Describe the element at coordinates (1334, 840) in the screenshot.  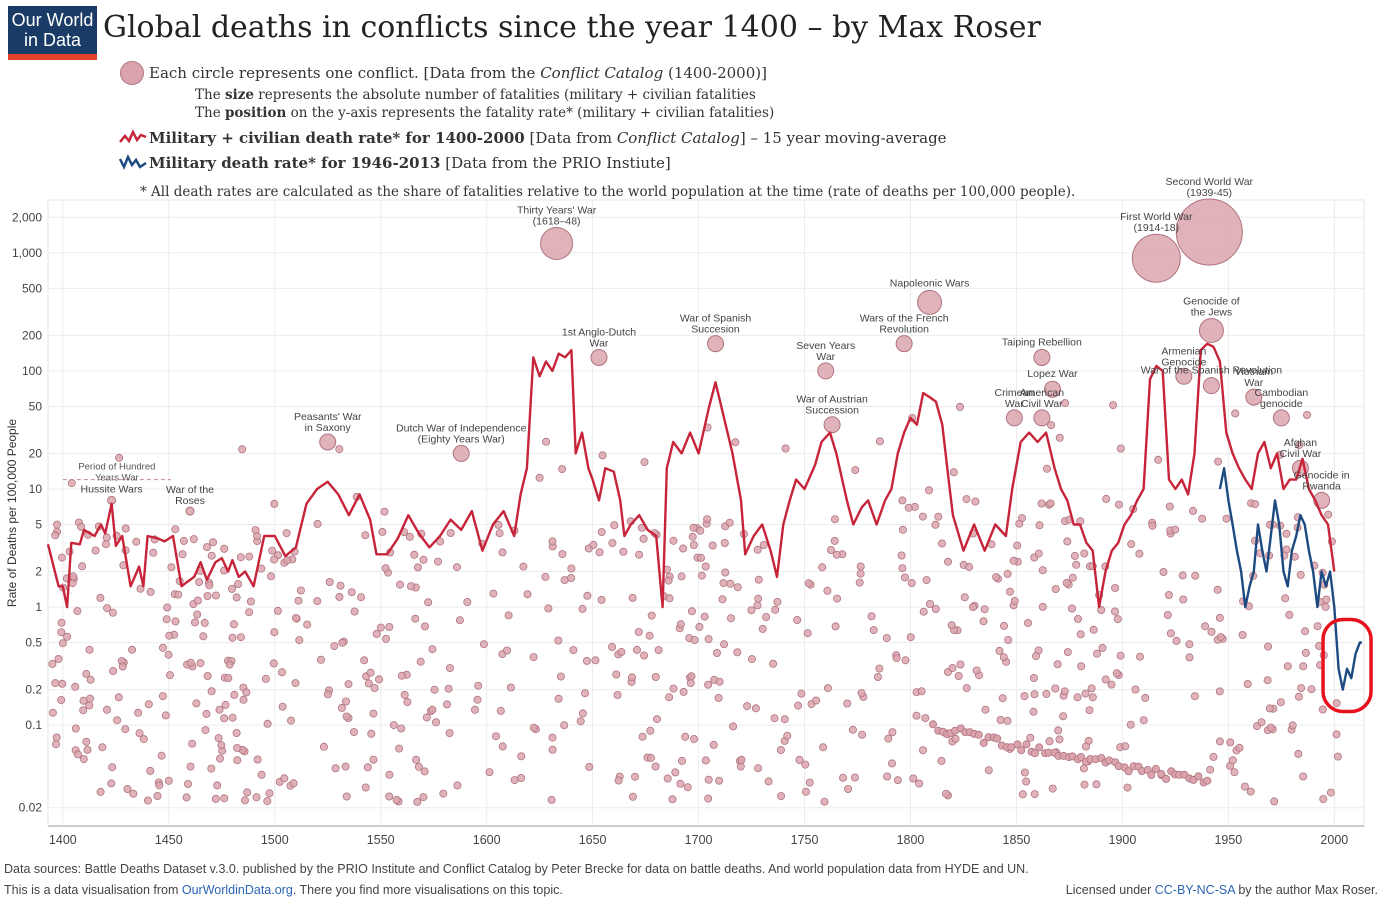
I see `x-tick-label: 2000` at that location.